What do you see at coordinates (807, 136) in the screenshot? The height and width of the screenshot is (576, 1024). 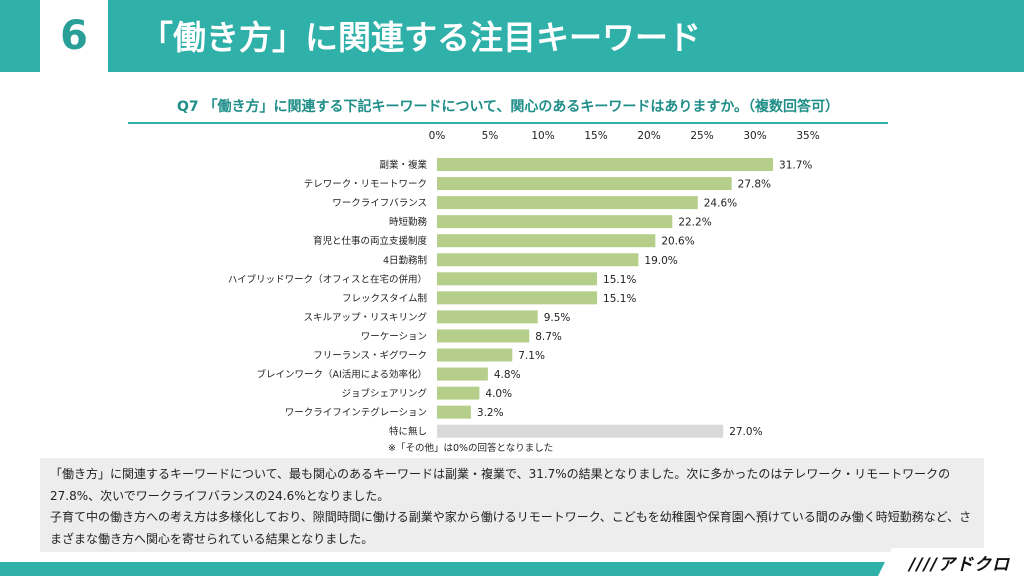 I see `x-tick-label: 35%` at bounding box center [807, 136].